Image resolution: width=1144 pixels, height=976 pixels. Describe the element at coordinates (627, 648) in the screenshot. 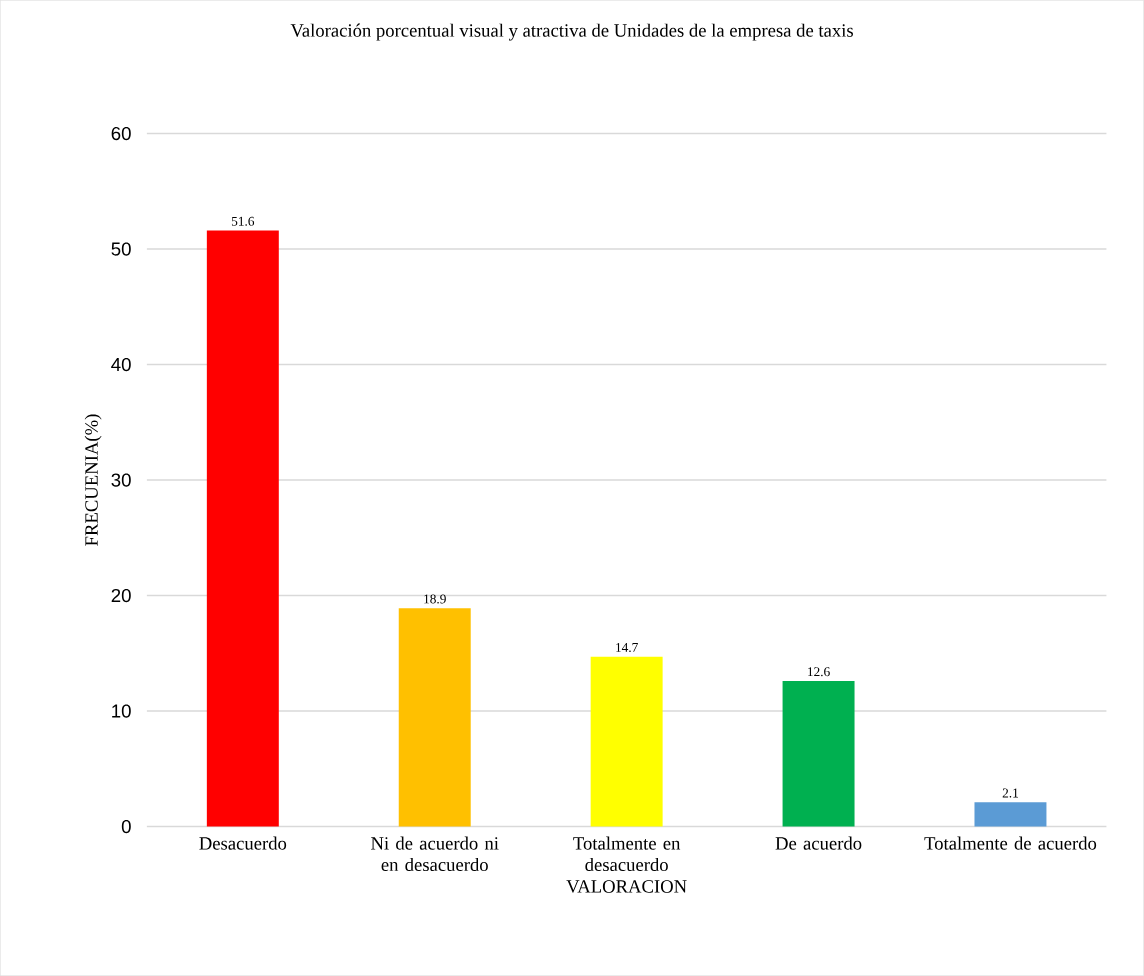

I see `data-label: 14.7` at that location.